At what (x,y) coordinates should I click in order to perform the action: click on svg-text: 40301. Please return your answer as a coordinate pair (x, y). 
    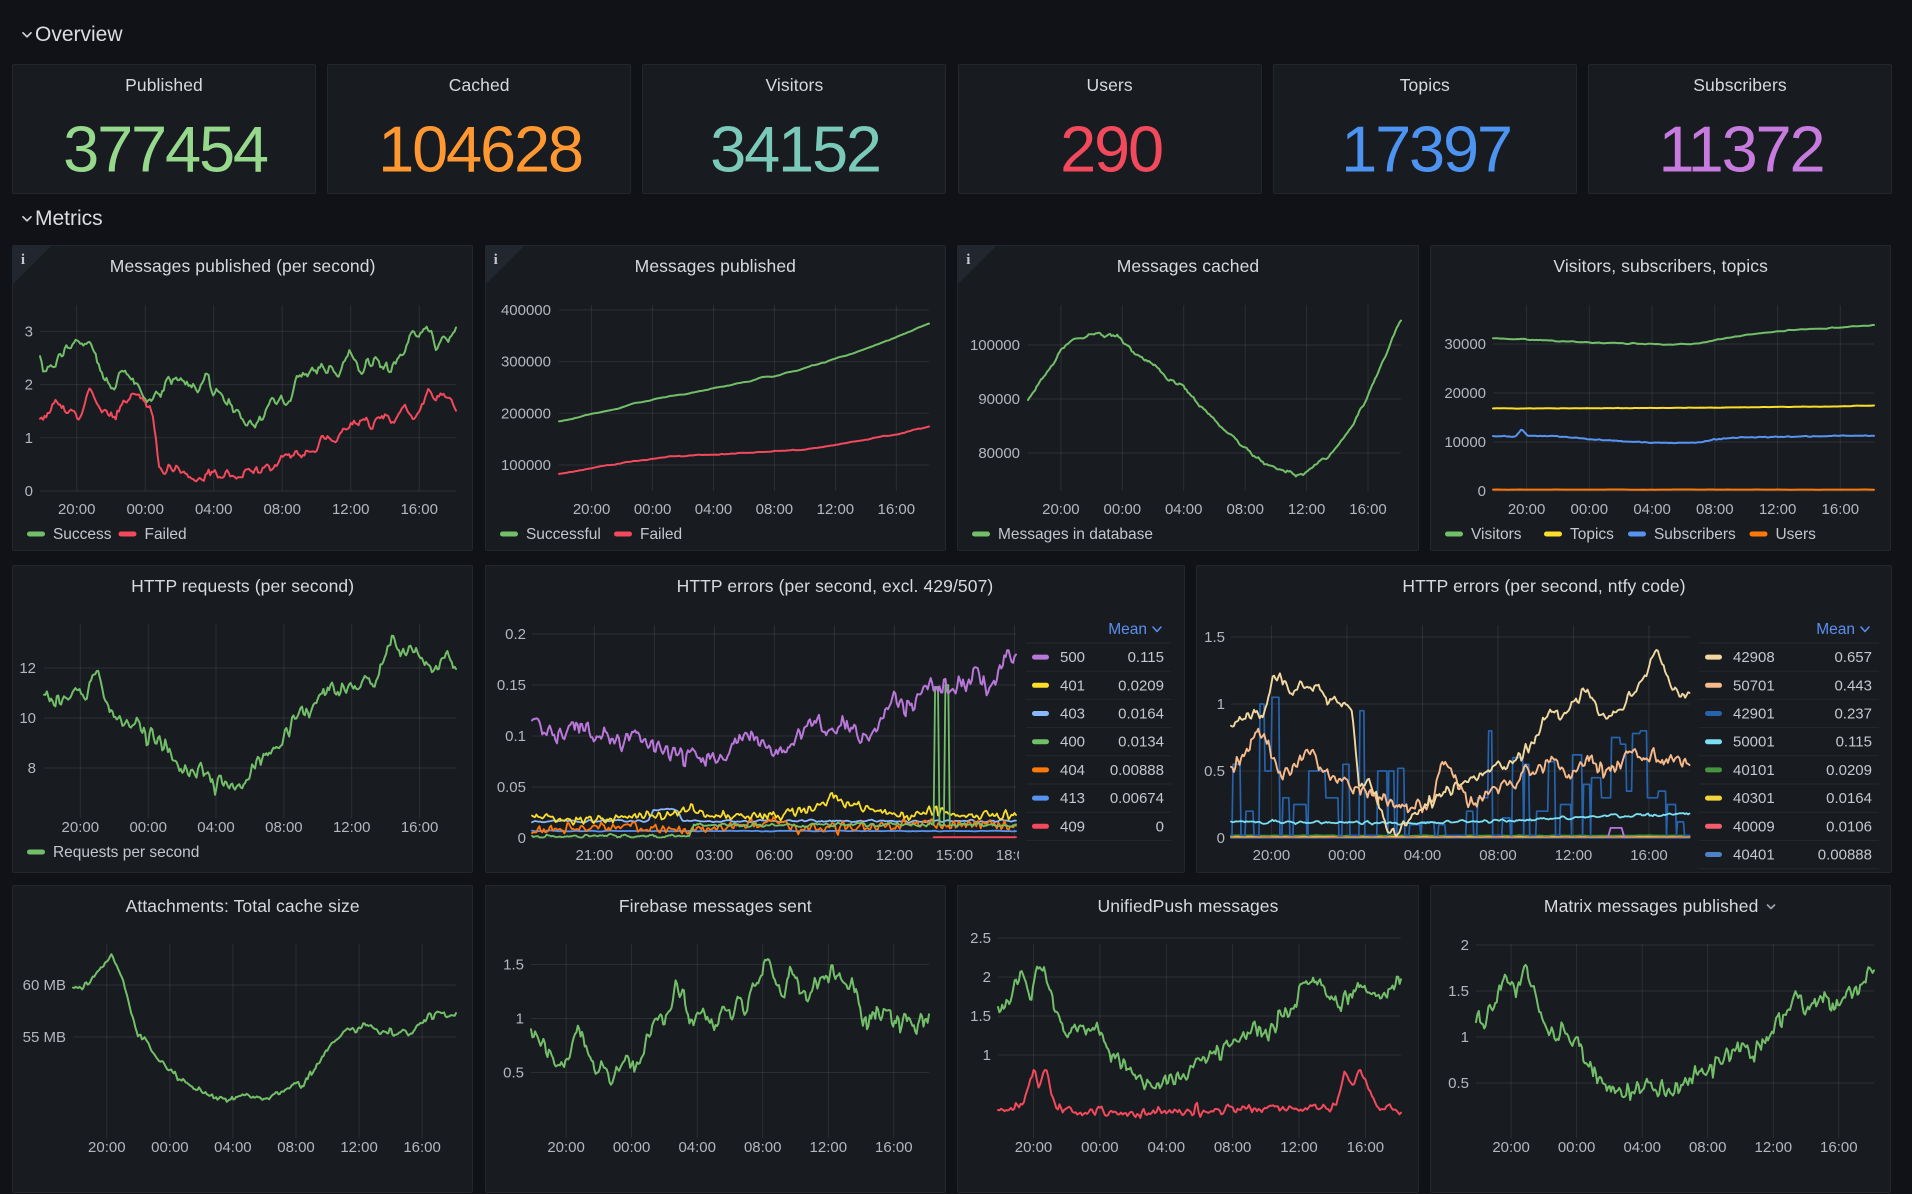
    Looking at the image, I should click on (1754, 798).